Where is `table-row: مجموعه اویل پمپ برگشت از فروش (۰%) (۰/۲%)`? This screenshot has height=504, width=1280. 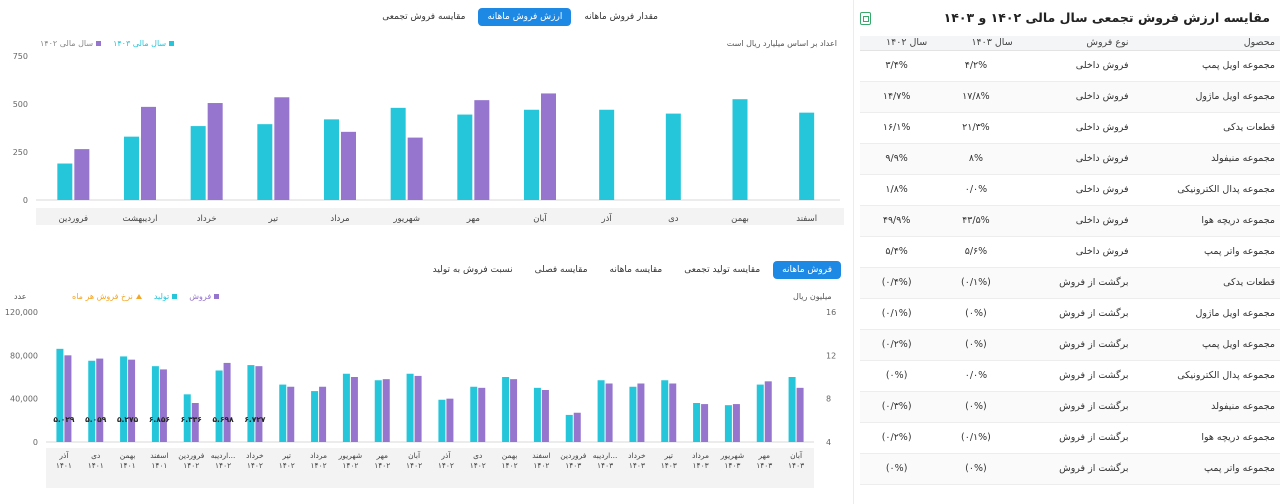 table-row: مجموعه اویل پمپ برگشت از فروش (۰%) (۰/۲%) is located at coordinates (1070, 345).